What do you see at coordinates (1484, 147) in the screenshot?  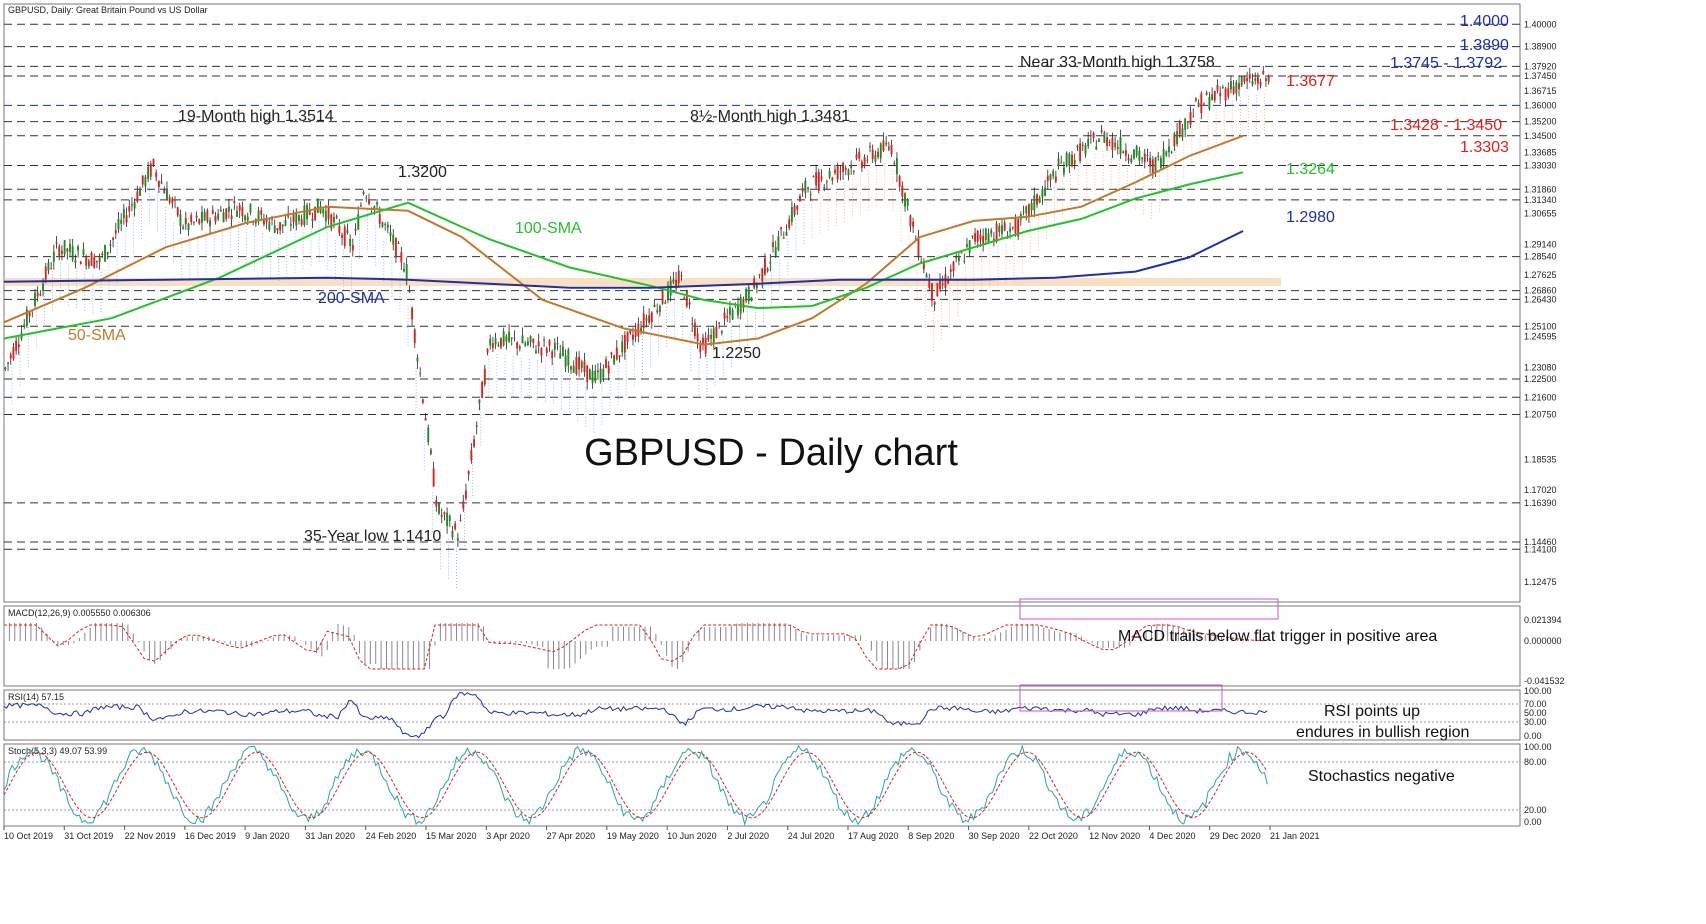 I see `level-label-1-3303: 1.3303` at bounding box center [1484, 147].